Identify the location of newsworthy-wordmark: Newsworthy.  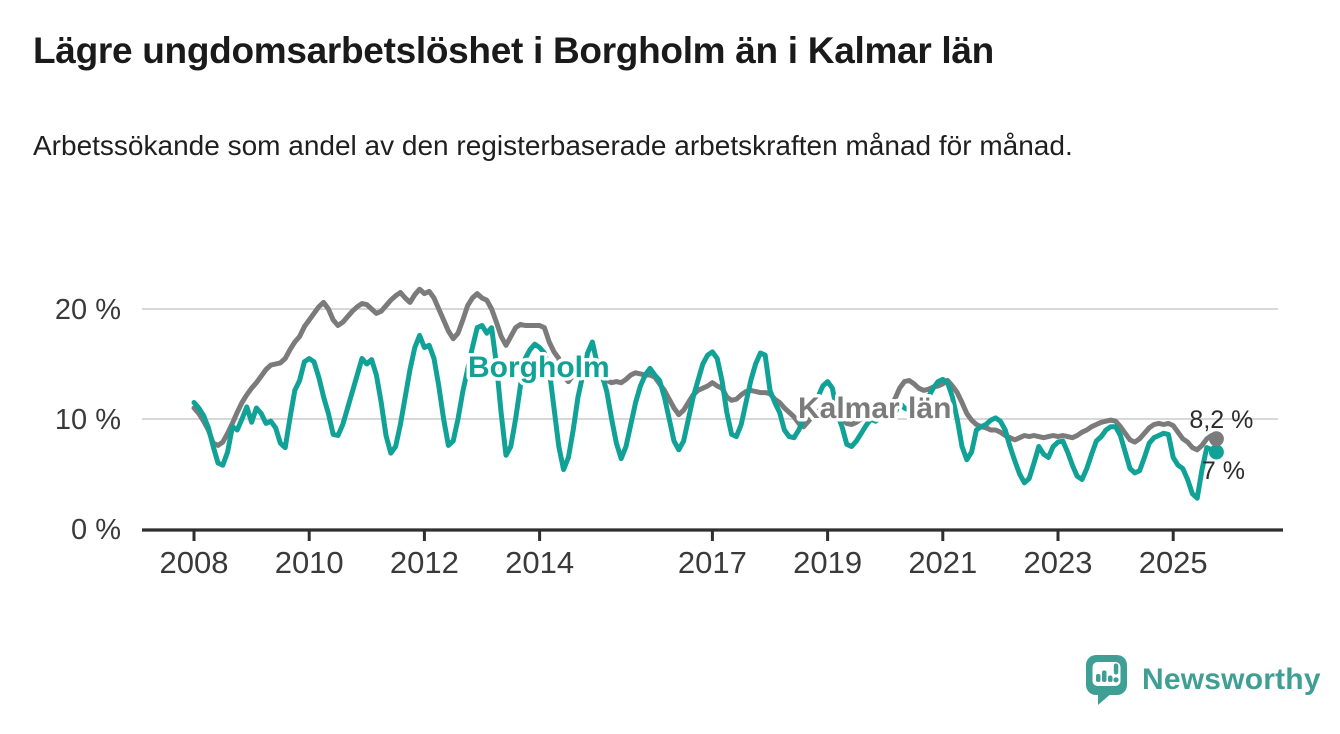
(1231, 679).